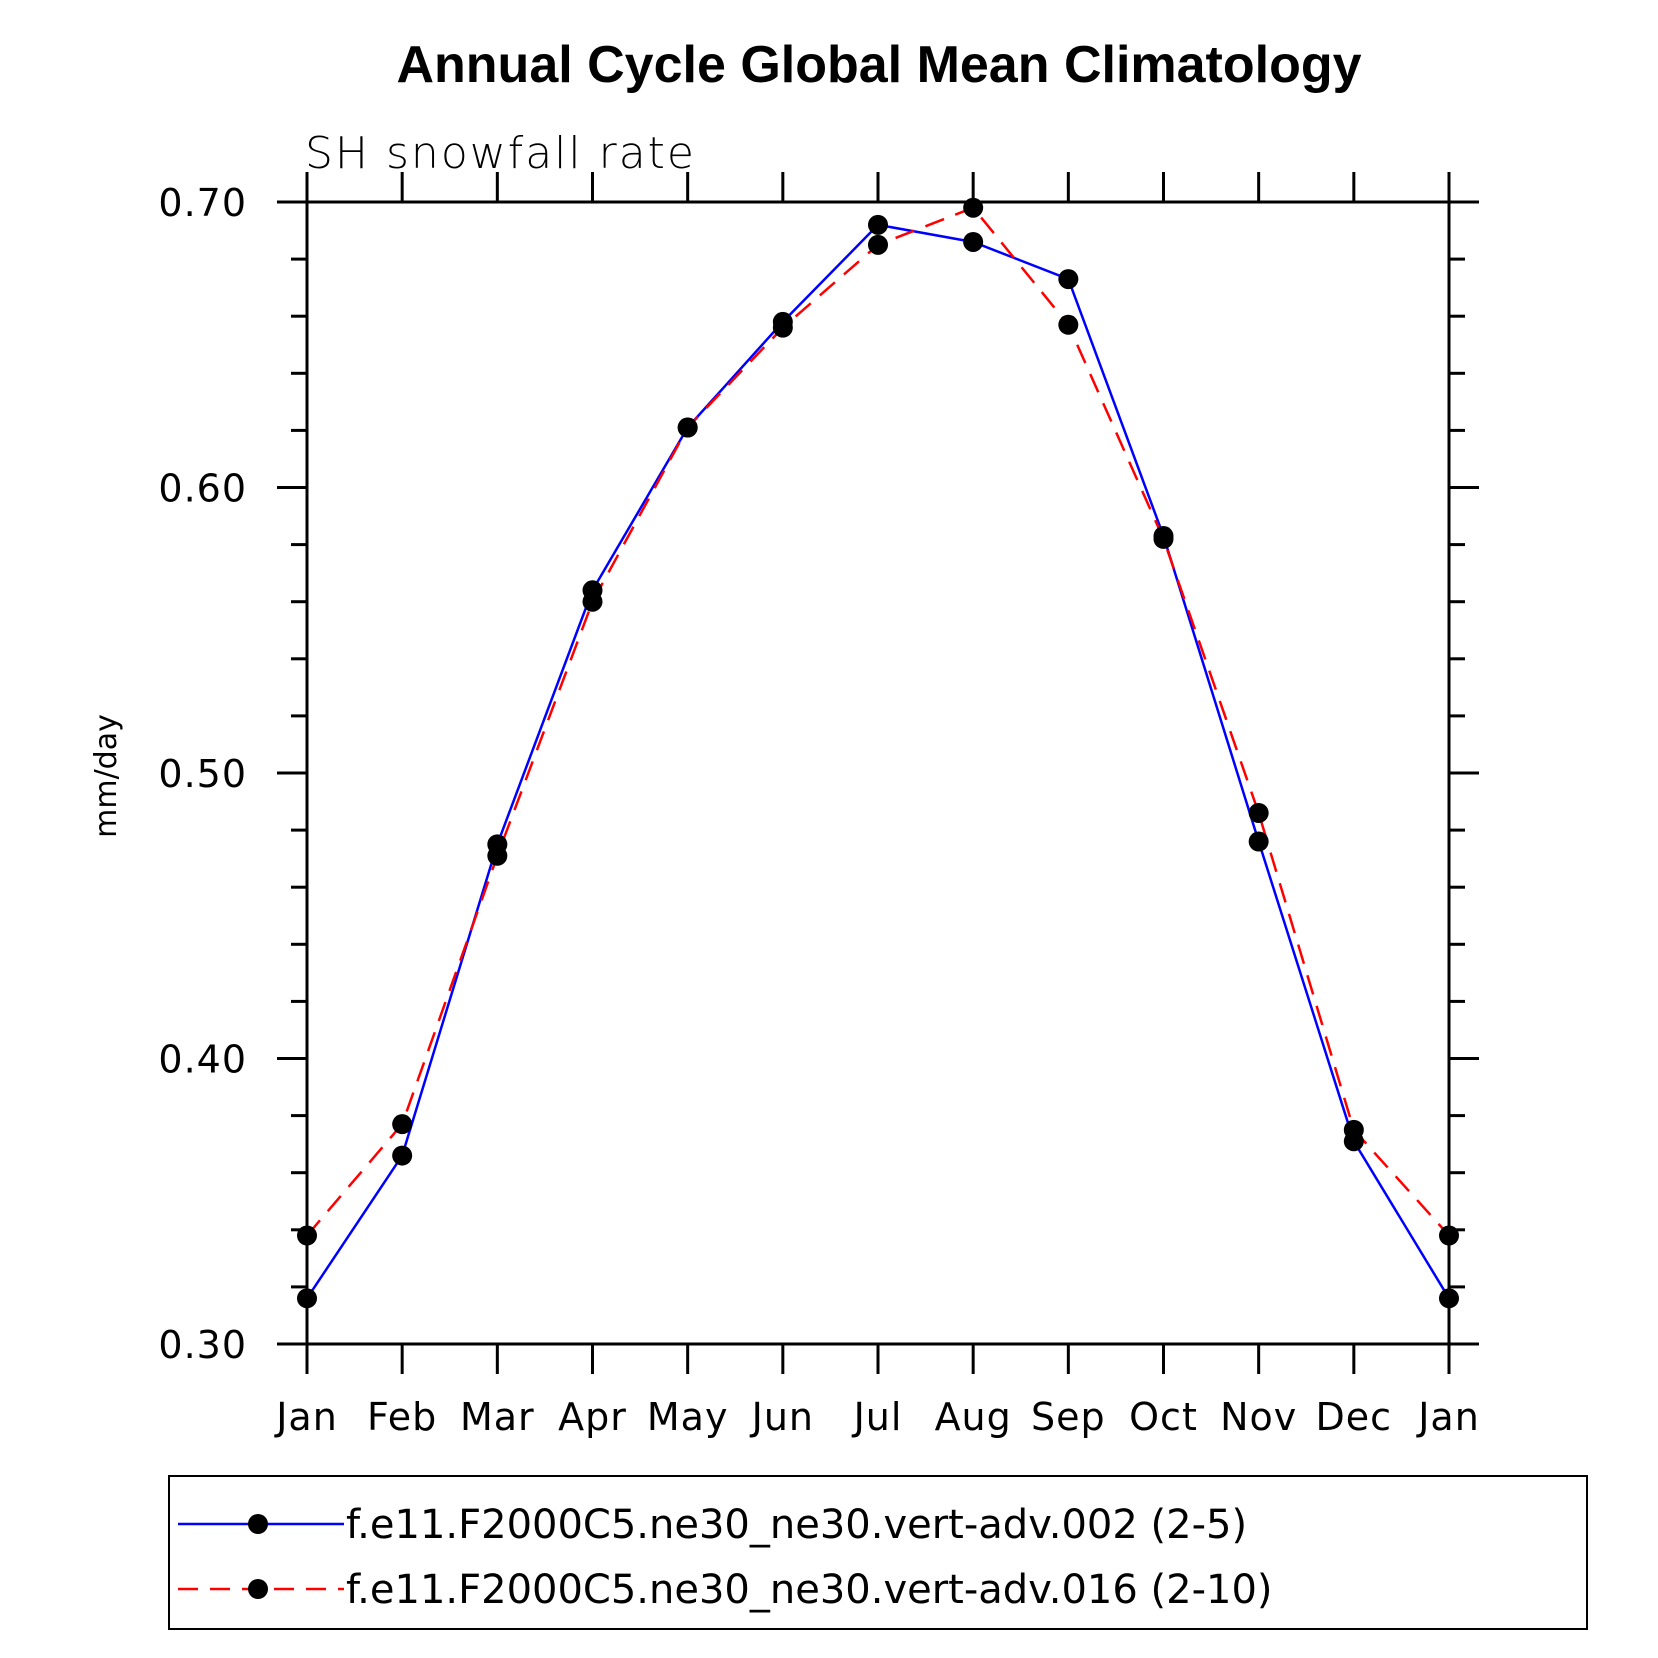 Image resolution: width=1658 pixels, height=1658 pixels. I want to click on y-tick-labels: 0.30 0.40 0.50 0.60 0.70, so click(202, 774).